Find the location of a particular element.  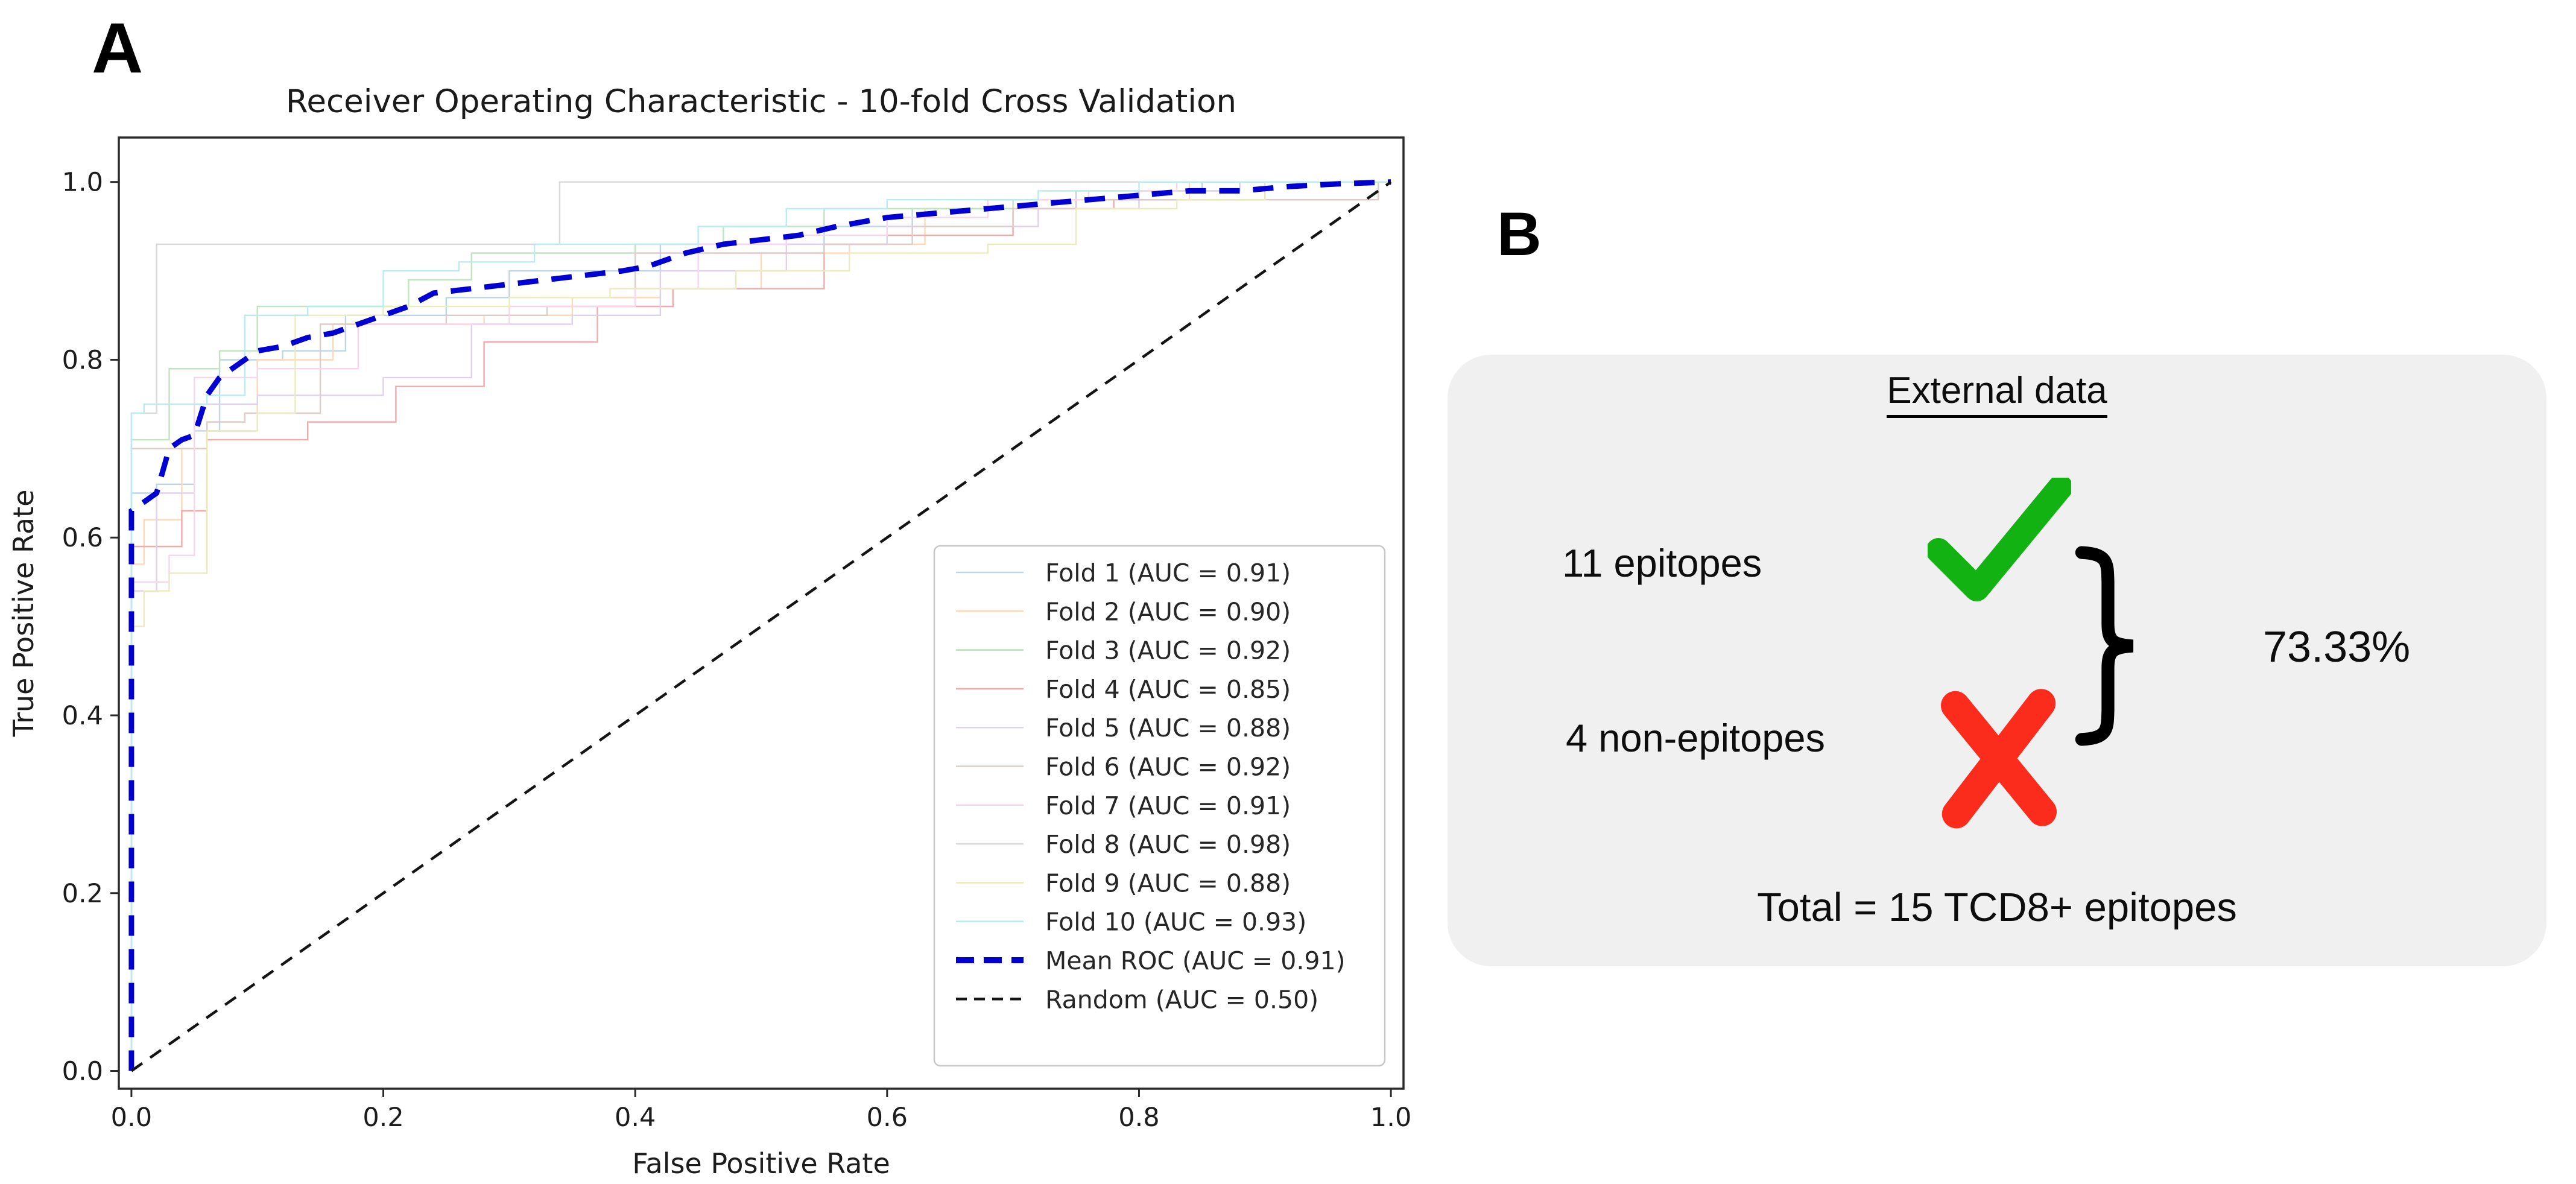

accuracy-percent: 73.33% is located at coordinates (2337, 647).